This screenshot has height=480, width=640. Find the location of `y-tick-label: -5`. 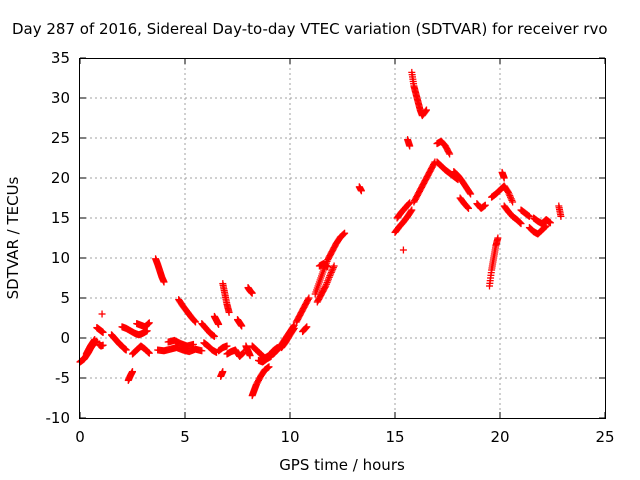

y-tick-label: -5 is located at coordinates (62, 378).